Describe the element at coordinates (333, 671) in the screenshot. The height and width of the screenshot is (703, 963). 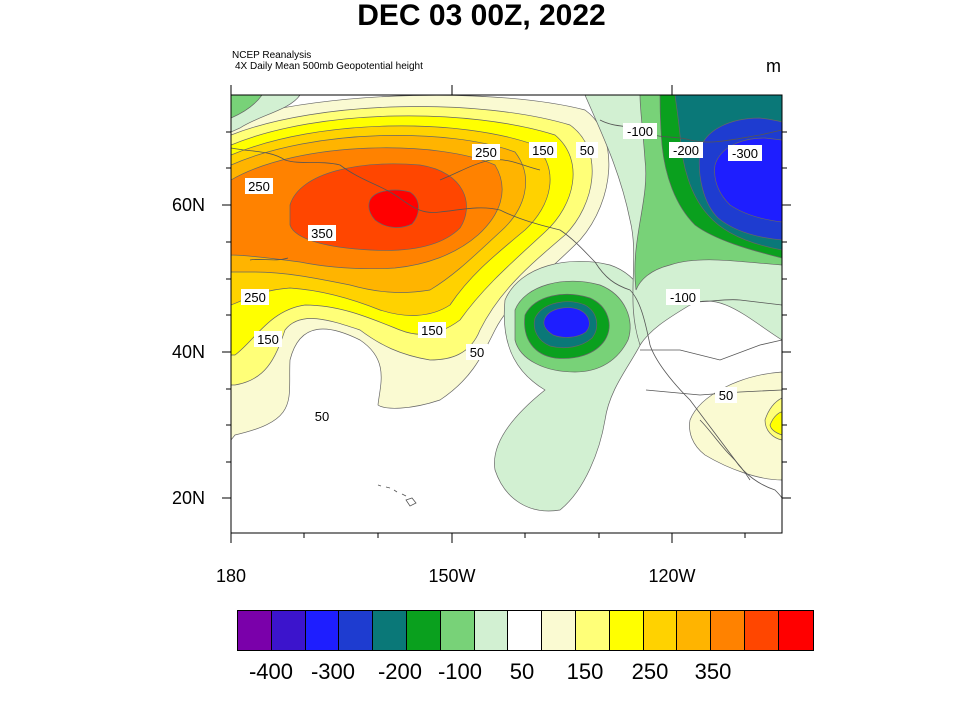
I see `colorbar-label: -300` at that location.